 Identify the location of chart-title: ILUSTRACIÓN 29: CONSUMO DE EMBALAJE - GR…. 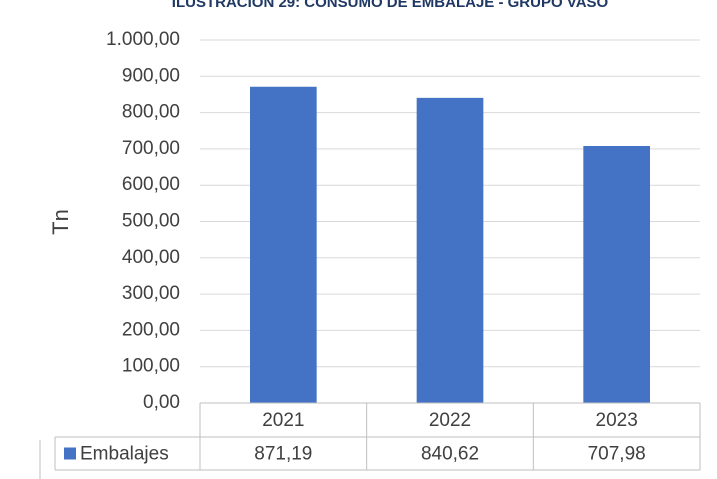
(390, 5).